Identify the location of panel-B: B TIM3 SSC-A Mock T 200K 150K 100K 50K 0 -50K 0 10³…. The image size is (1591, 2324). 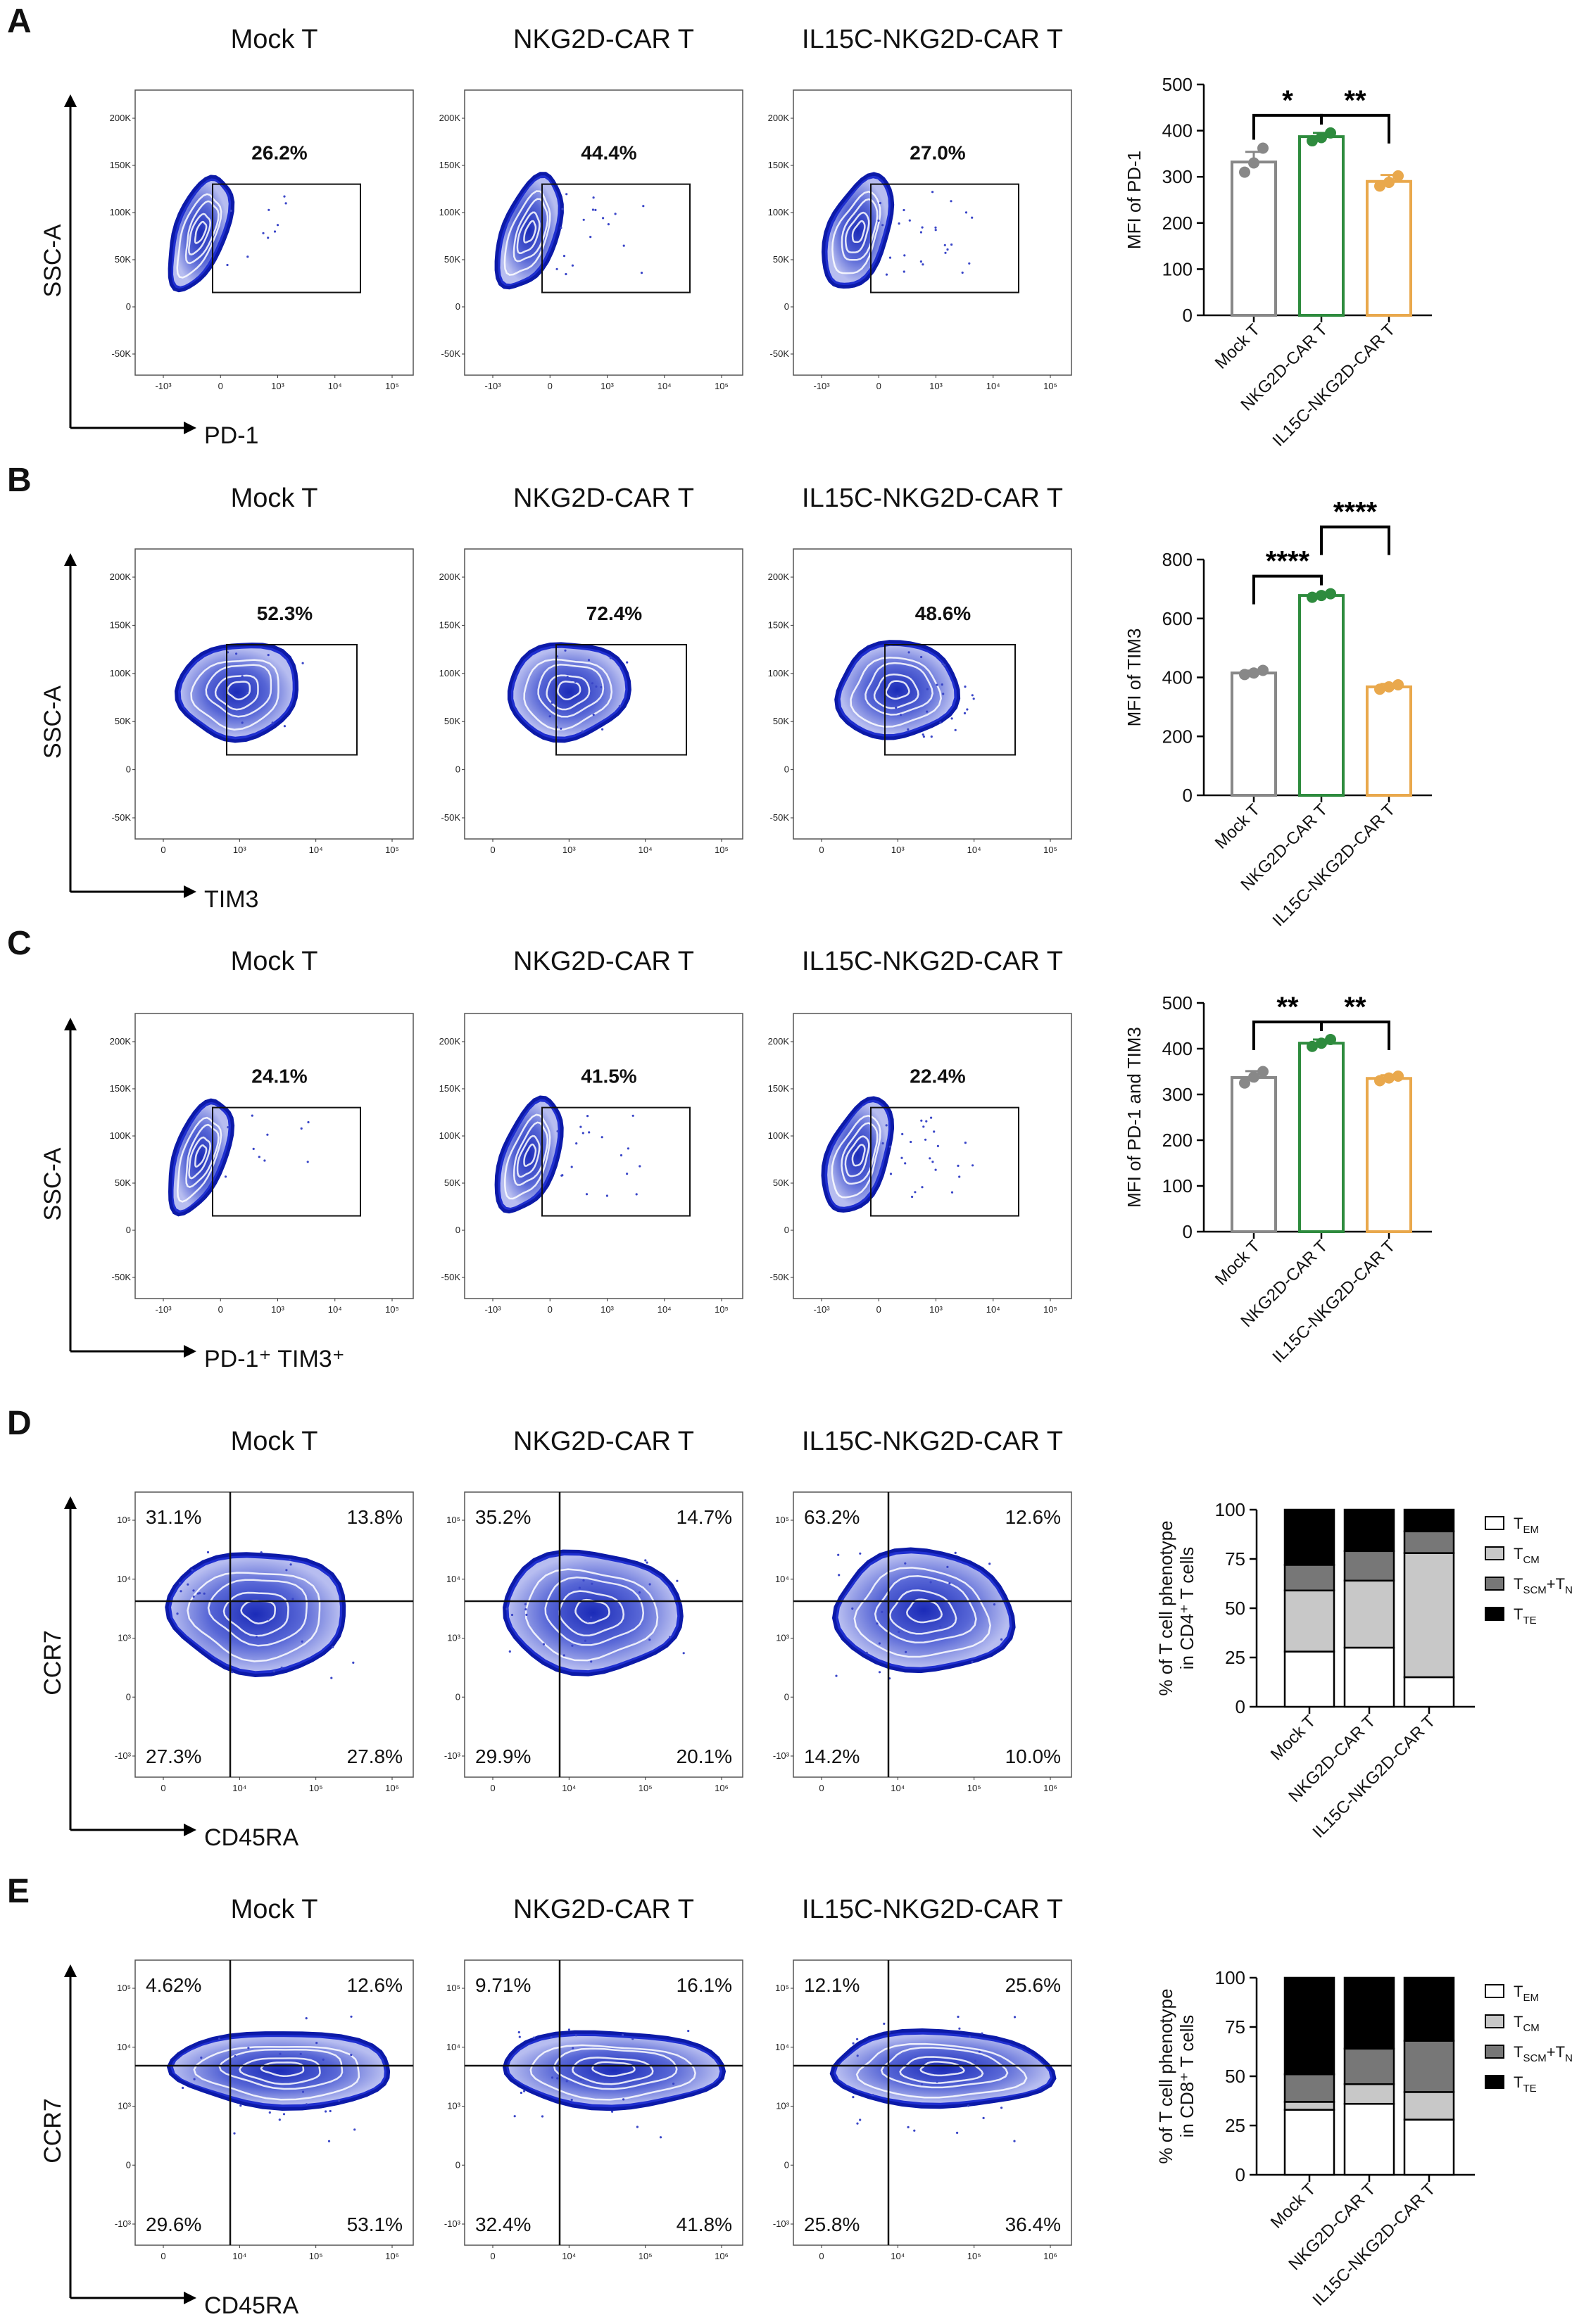
(539, 687).